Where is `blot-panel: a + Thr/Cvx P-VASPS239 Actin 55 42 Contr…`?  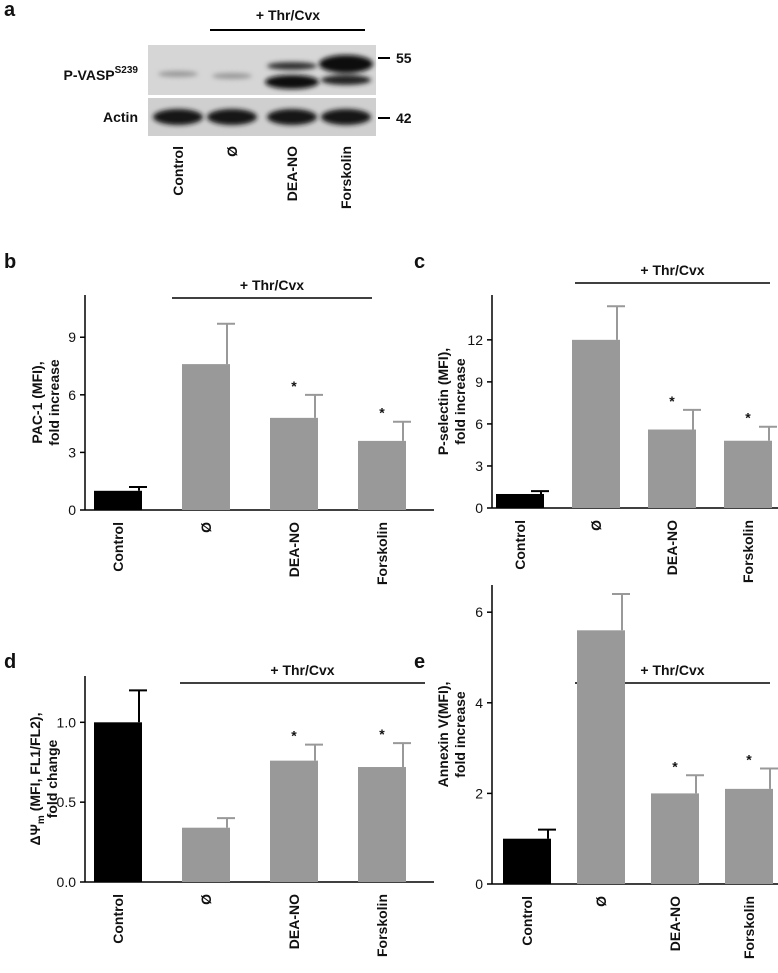 blot-panel: a + Thr/Cvx P-VASPS239 Actin 55 42 Contr… is located at coordinates (208, 104).